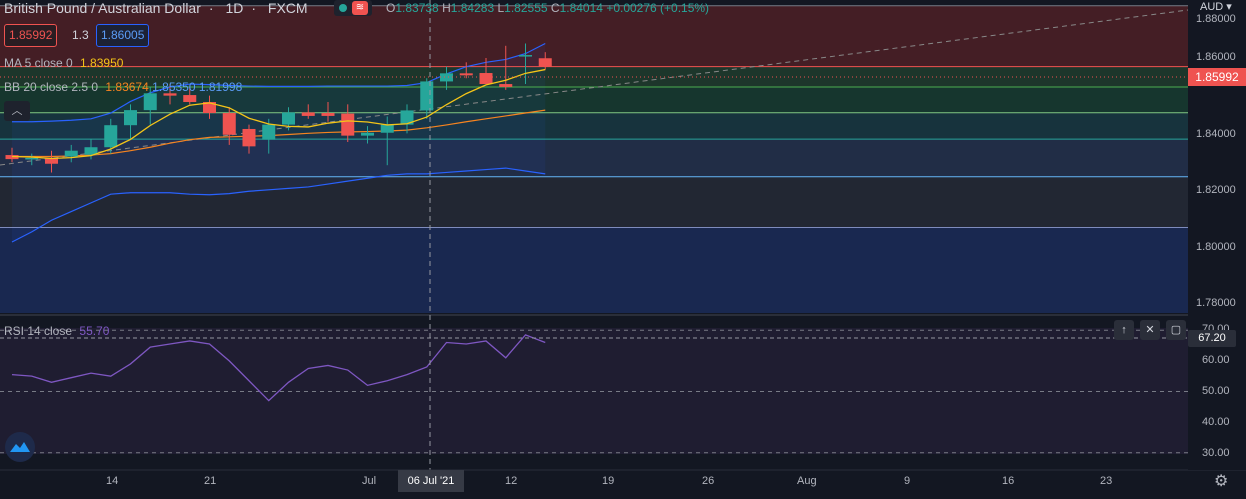  What do you see at coordinates (1008, 481) in the screenshot?
I see `time-label: 16` at bounding box center [1008, 481].